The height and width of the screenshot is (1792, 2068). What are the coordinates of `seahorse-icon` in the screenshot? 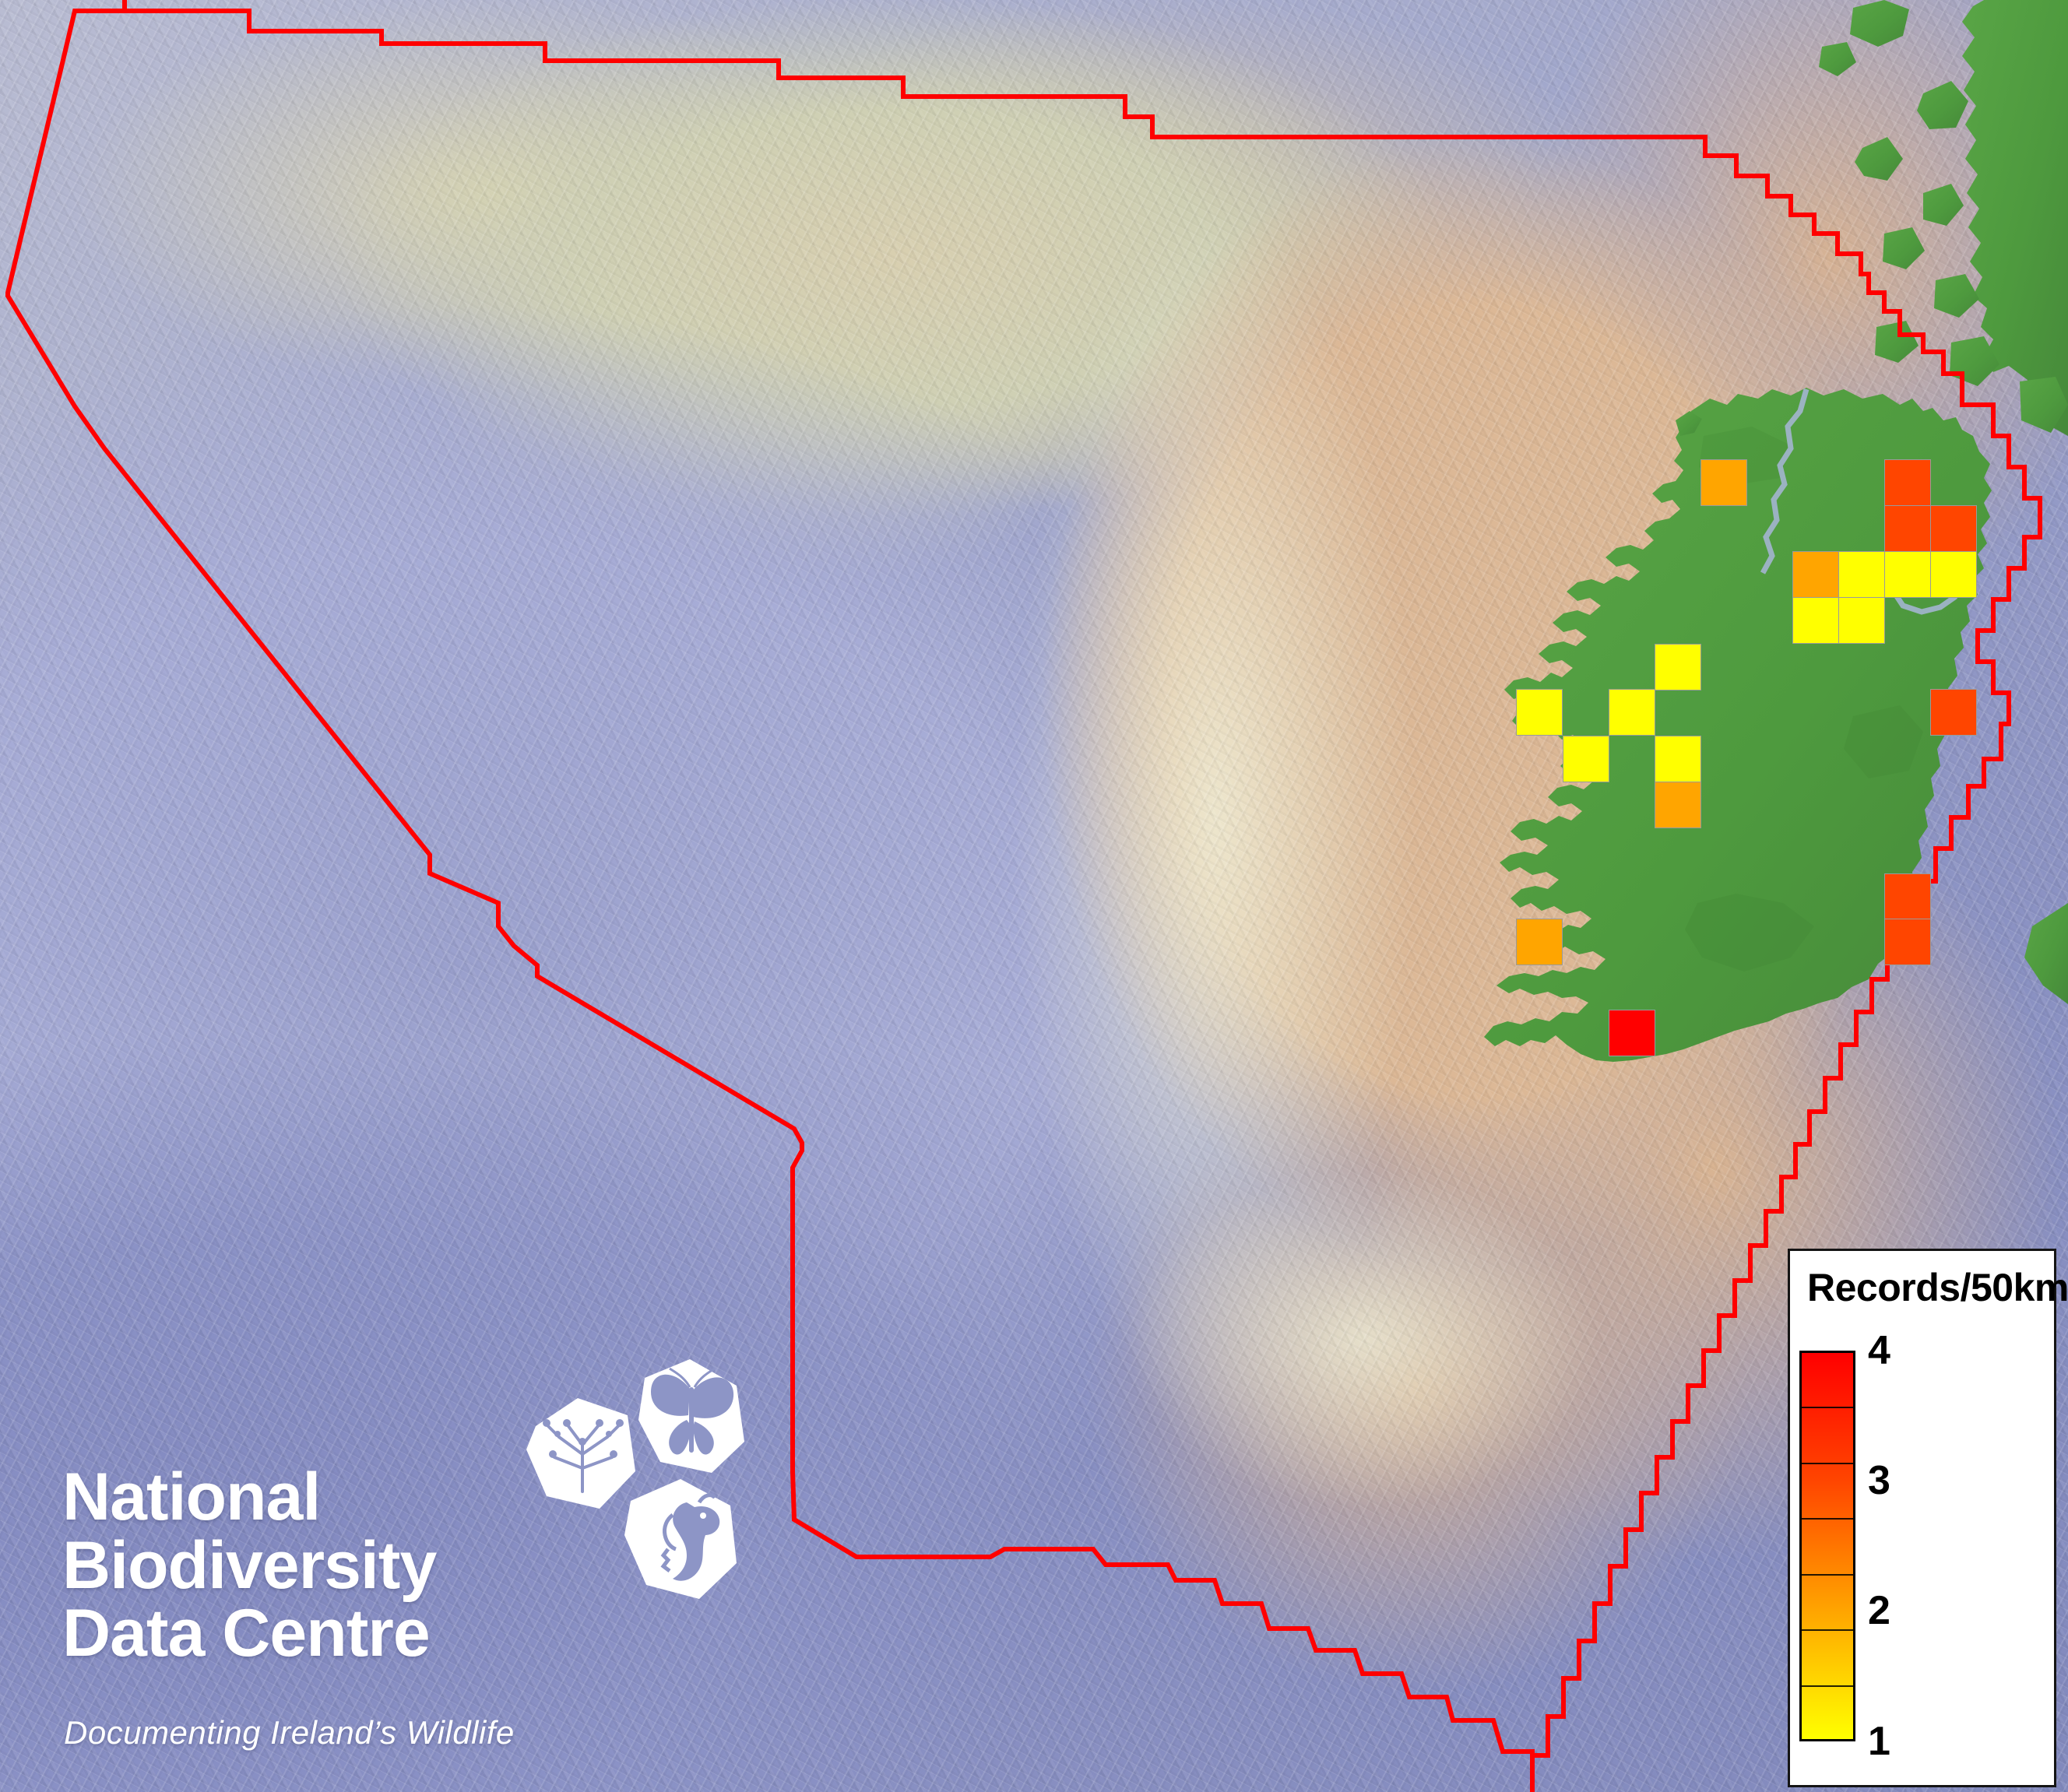 It's located at (681, 1539).